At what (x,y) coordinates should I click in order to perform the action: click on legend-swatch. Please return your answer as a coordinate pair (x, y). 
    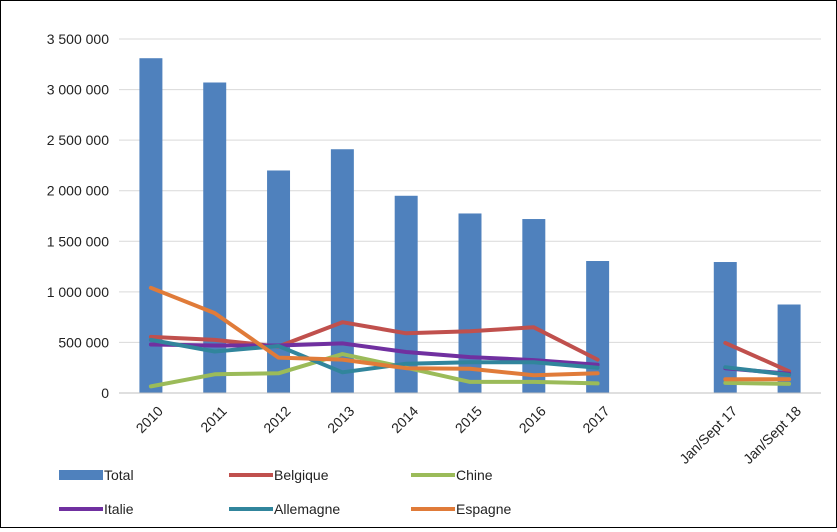
    Looking at the image, I should click on (81, 475).